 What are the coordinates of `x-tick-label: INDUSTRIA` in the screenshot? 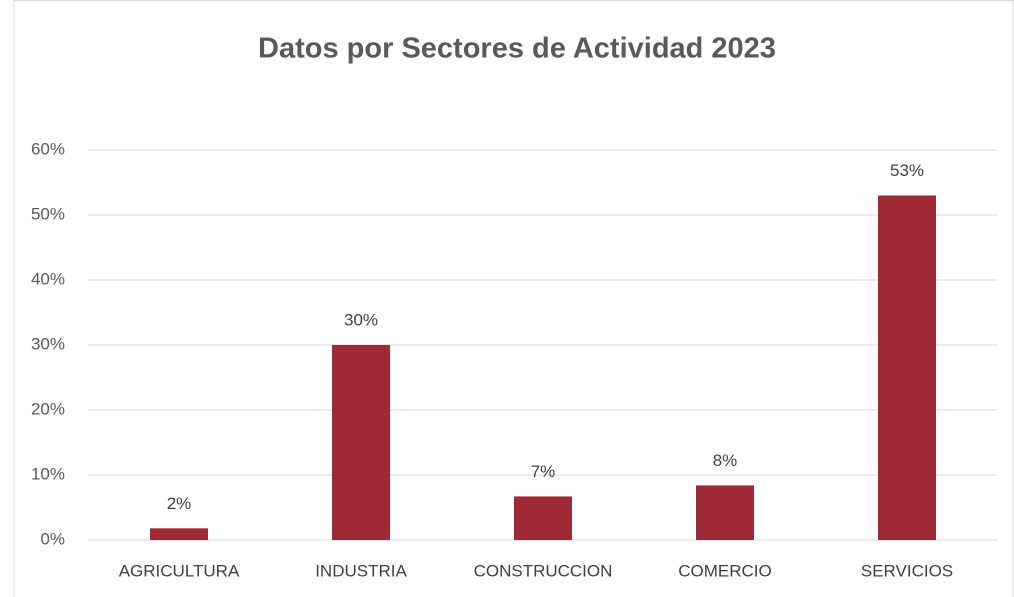 It's located at (361, 570).